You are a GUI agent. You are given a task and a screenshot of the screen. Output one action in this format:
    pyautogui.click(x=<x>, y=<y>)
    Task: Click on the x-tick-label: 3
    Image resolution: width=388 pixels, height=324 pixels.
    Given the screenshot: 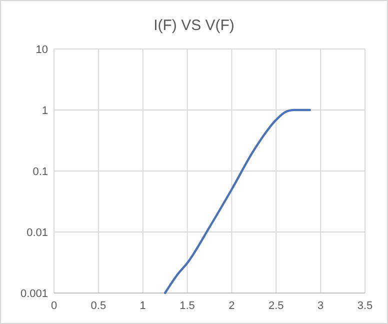 What is the action you would take?
    pyautogui.click(x=321, y=306)
    